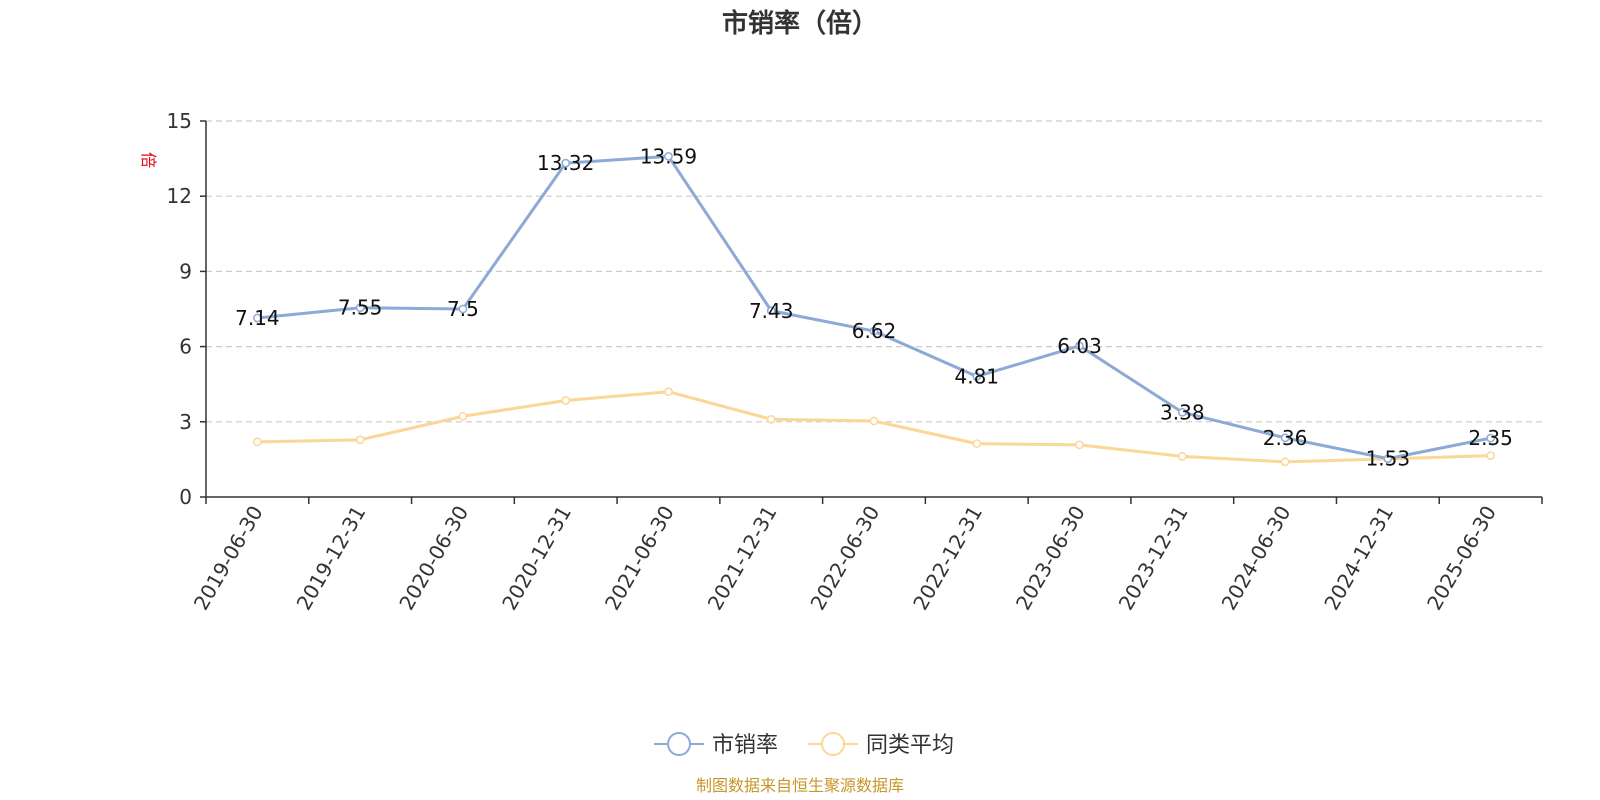  I want to click on data-label: 7.55, so click(360, 308).